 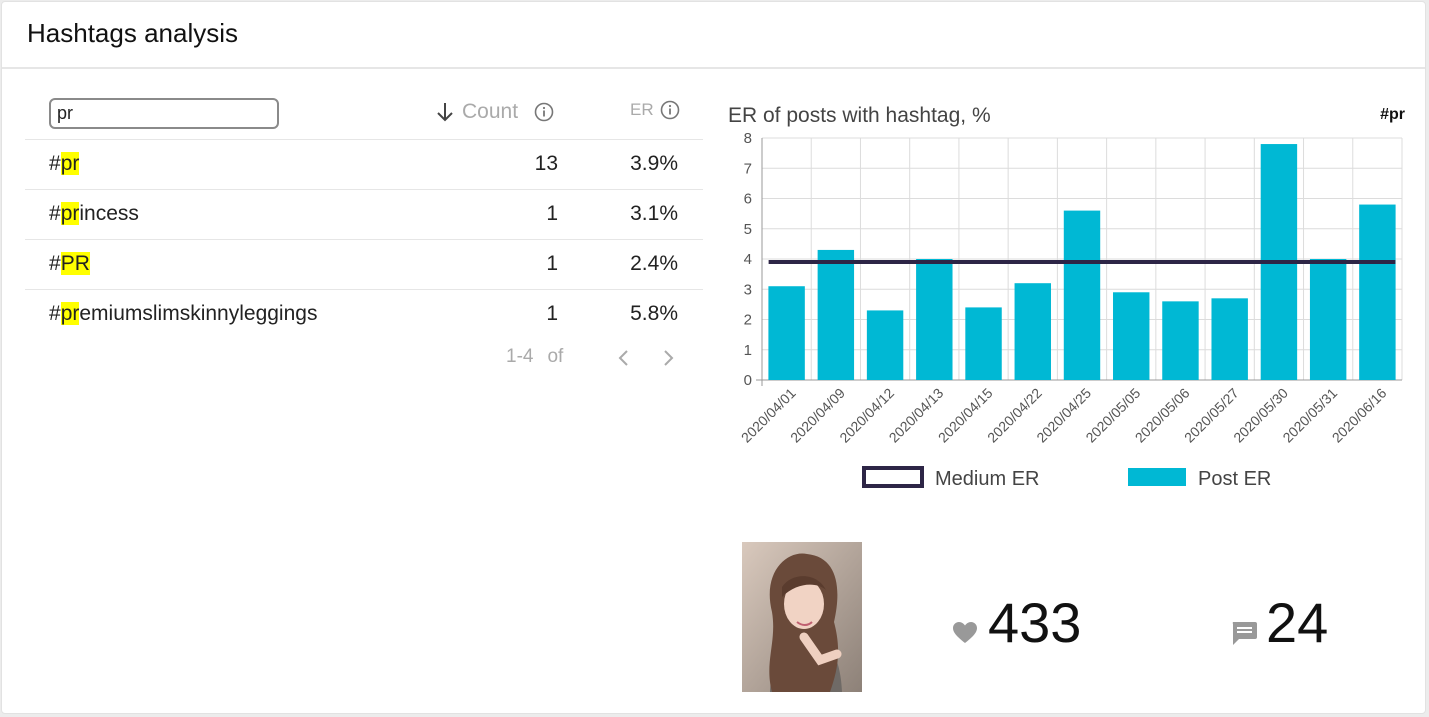 I want to click on legend-label-medium-er: Medium ER, so click(x=987, y=479).